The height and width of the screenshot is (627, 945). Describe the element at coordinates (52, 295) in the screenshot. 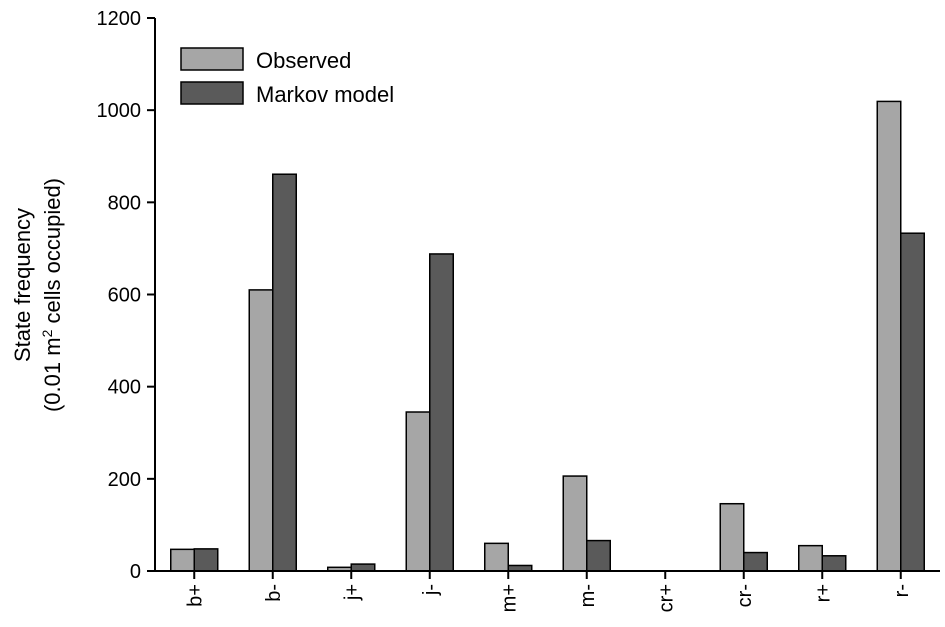

I see `y-axis-title-line2: (0.01 m2 cells occupied)` at that location.